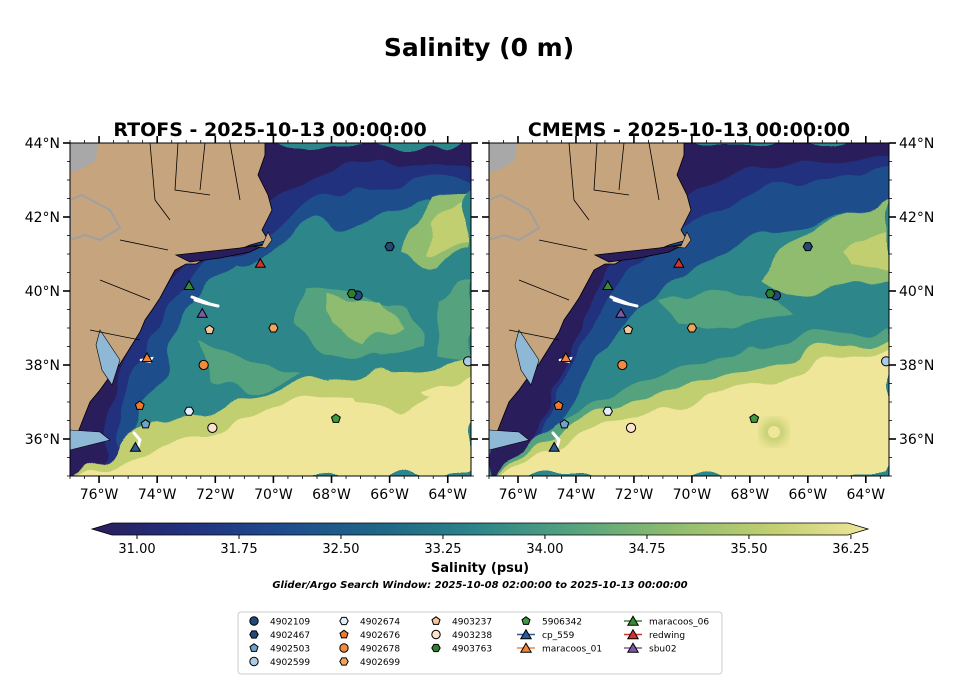  I want to click on legend-label-5906342: 5906342, so click(562, 623).